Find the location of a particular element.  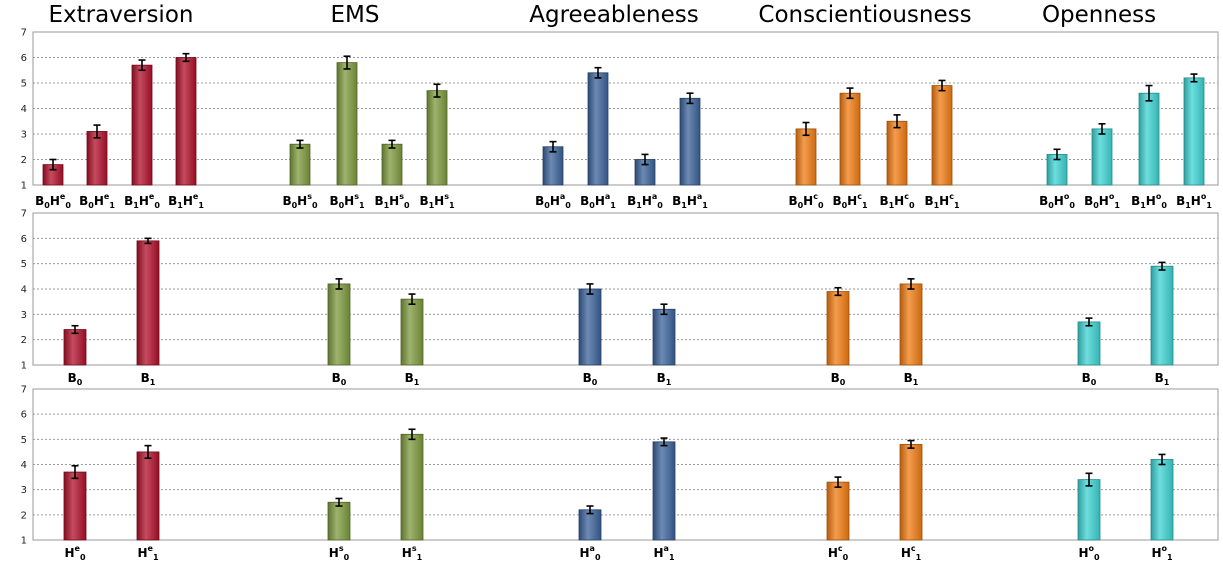

bottom-y-tick-label: 4 is located at coordinates (24, 465).